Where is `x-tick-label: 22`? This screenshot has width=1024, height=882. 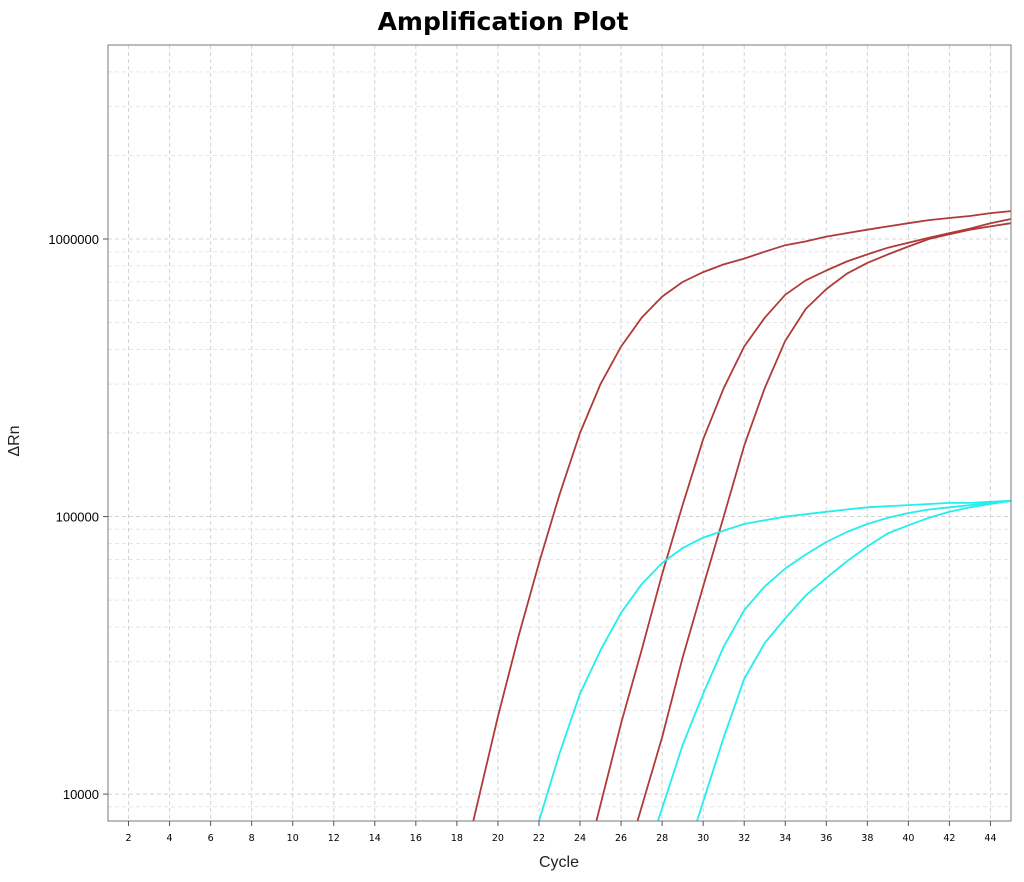
x-tick-label: 22 is located at coordinates (539, 838).